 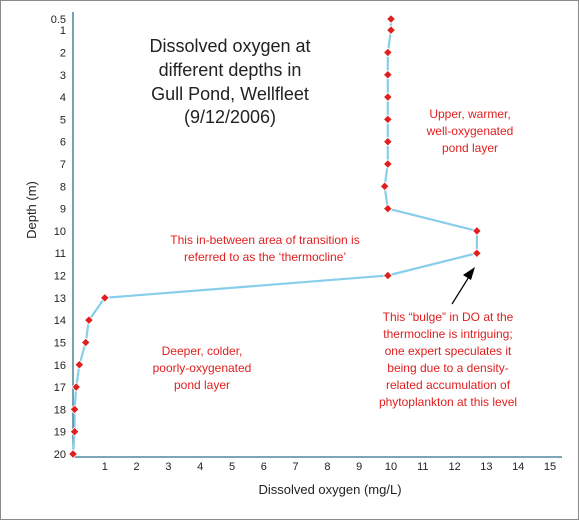 What do you see at coordinates (264, 240) in the screenshot?
I see `thermocline-note-line-1: This in-between area of transition is` at bounding box center [264, 240].